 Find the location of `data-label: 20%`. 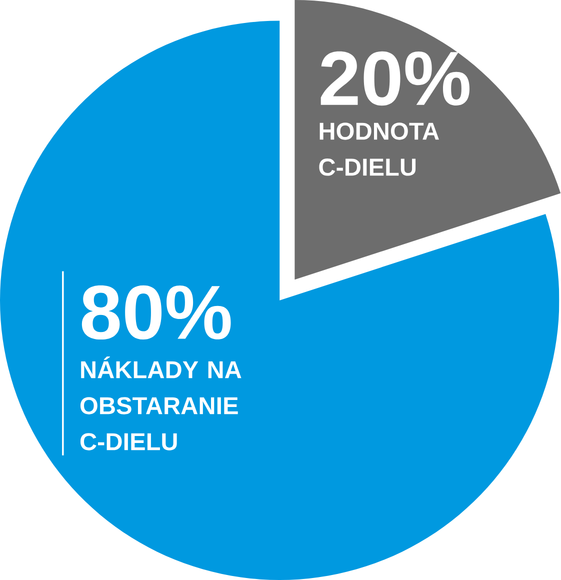

data-label: 20% is located at coordinates (395, 78).